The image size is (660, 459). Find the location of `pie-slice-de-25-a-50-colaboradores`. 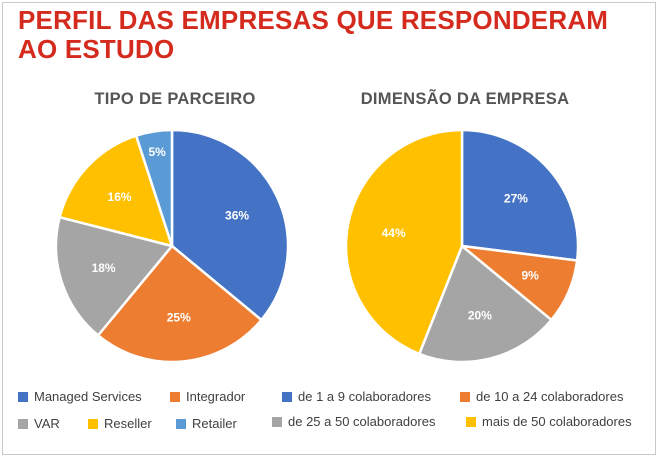

pie-slice-de-25-a-50-colaboradores is located at coordinates (485, 304).